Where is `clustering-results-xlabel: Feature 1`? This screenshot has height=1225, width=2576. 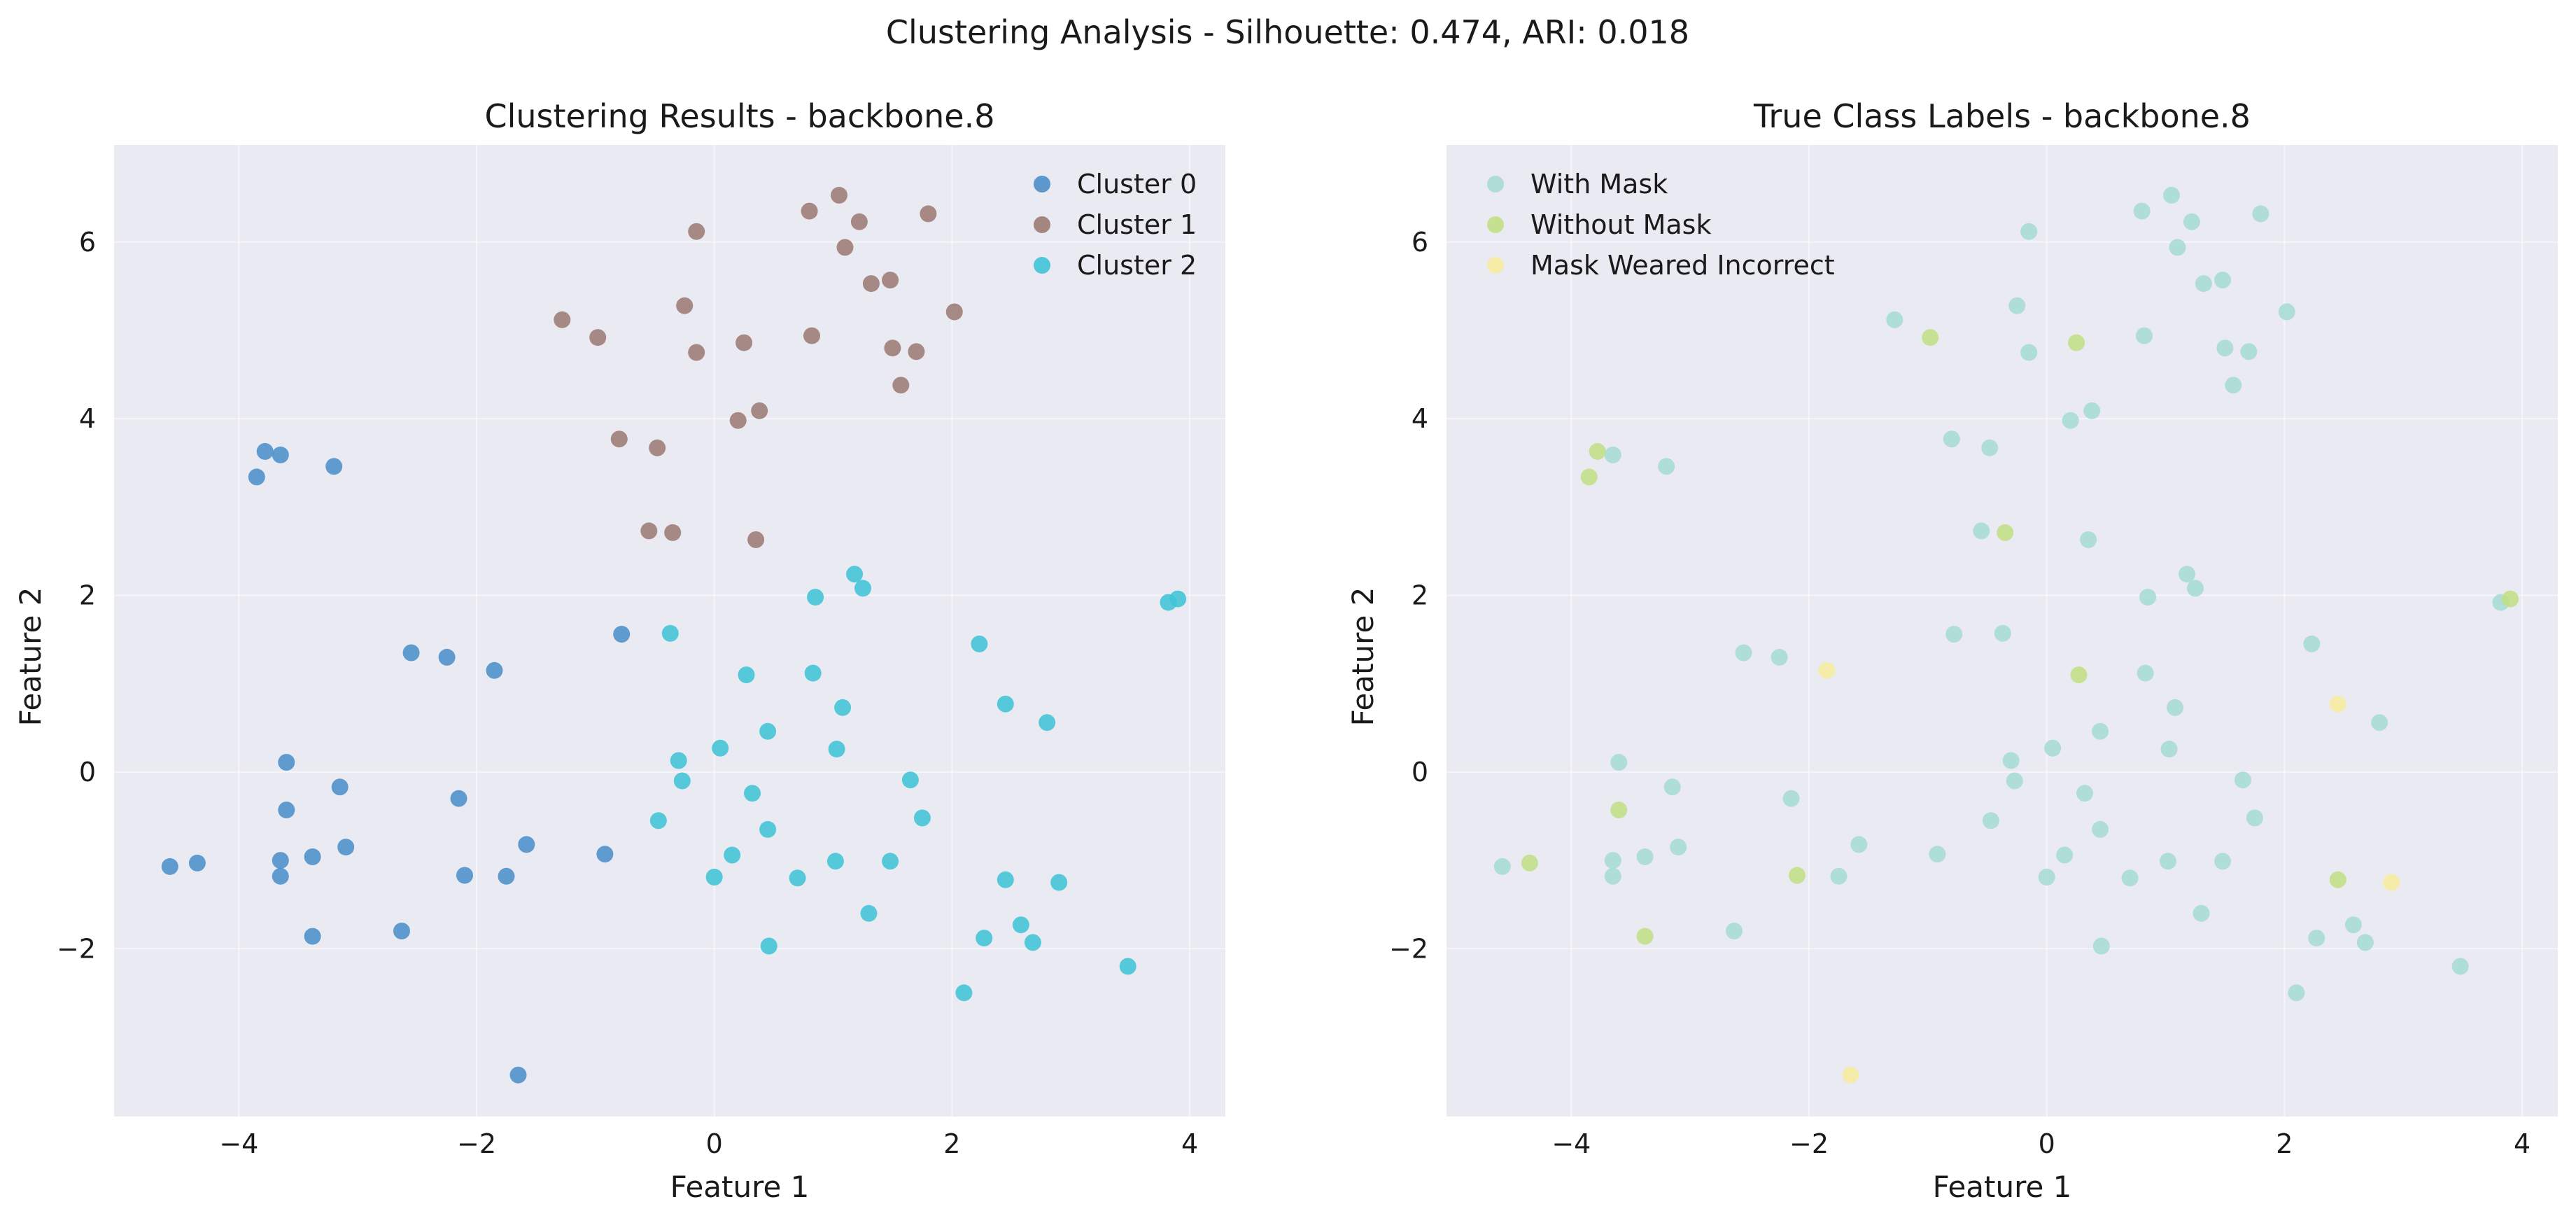 clustering-results-xlabel: Feature 1 is located at coordinates (740, 1187).